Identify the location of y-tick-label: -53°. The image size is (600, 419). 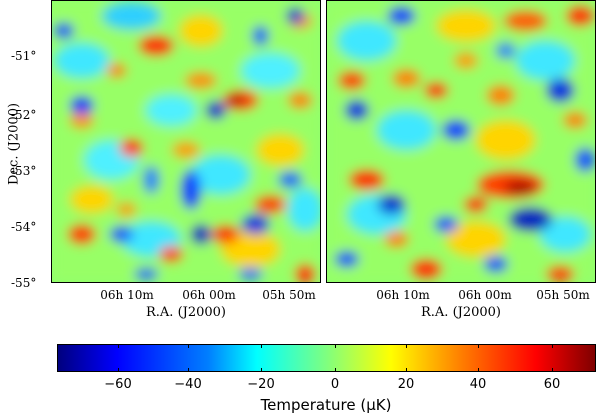
(24, 171).